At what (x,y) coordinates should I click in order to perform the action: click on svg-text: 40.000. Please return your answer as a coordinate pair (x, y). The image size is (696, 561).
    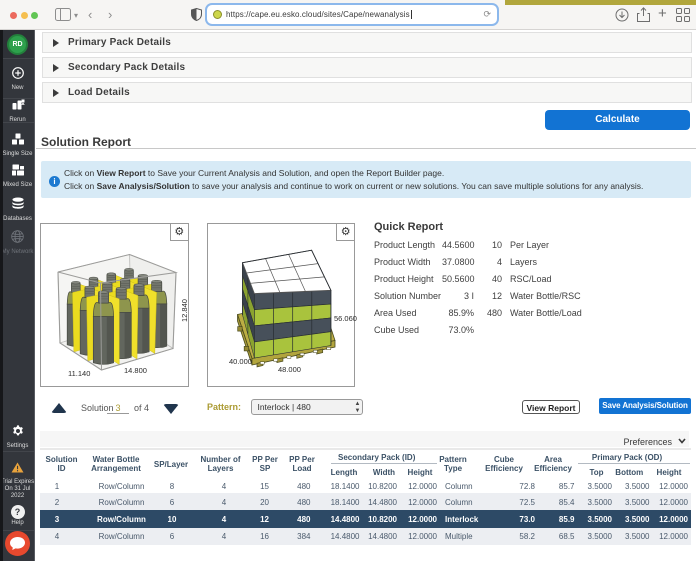
    Looking at the image, I should click on (240, 361).